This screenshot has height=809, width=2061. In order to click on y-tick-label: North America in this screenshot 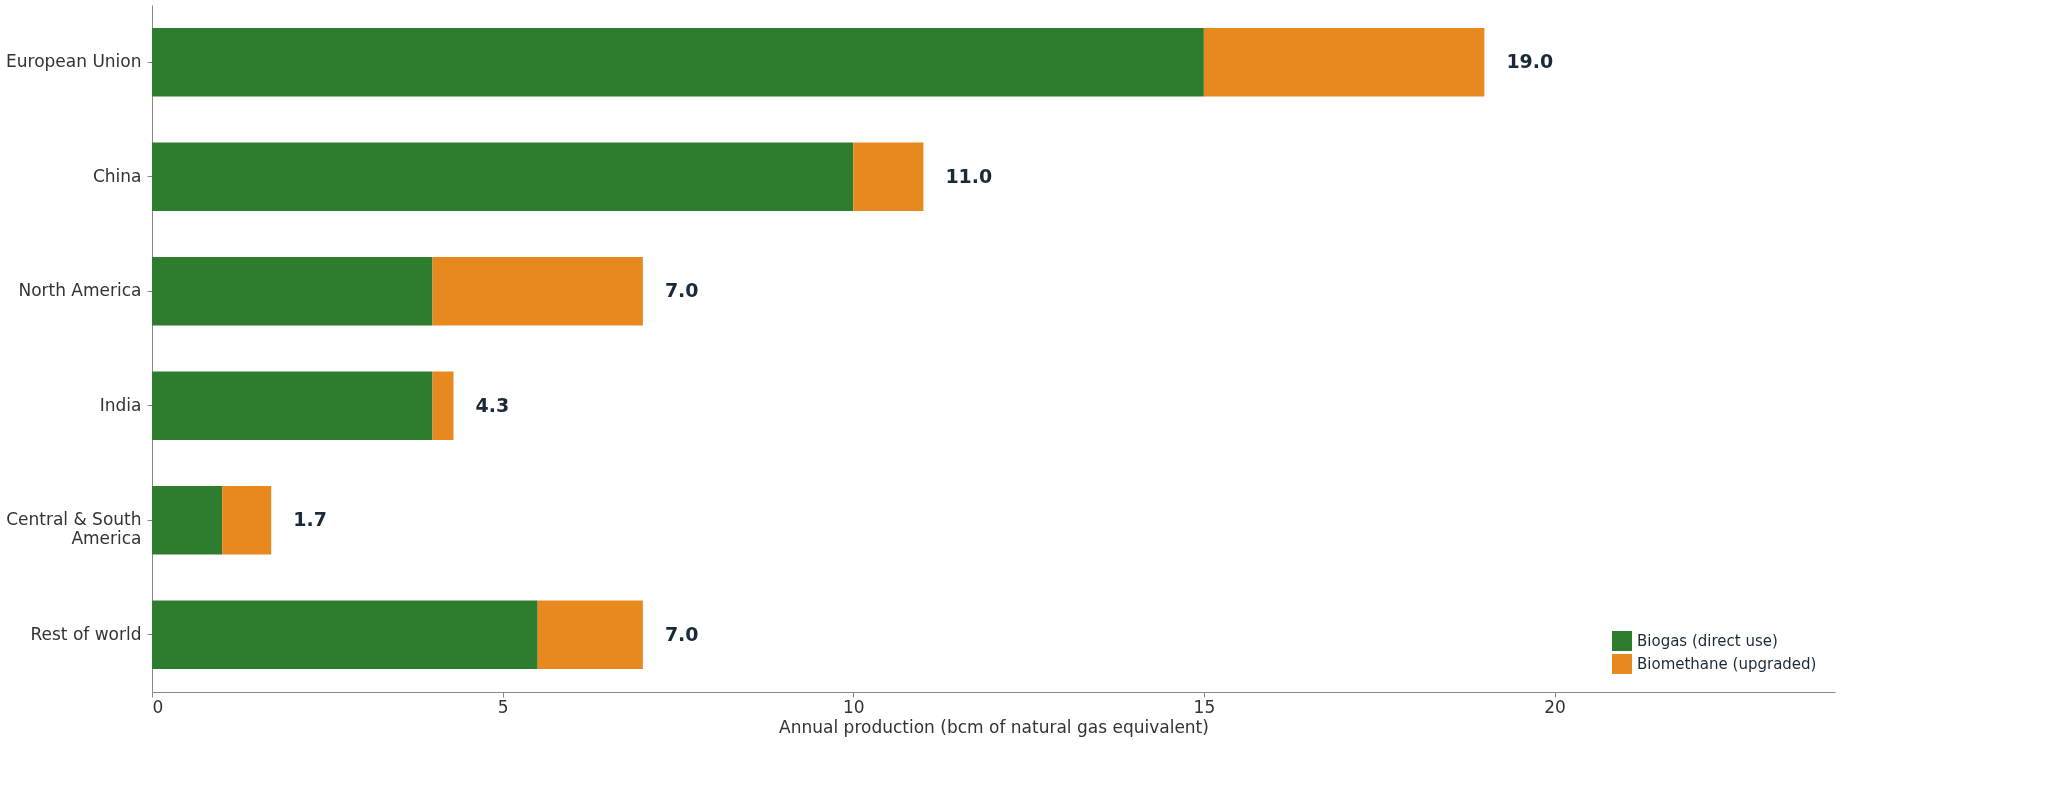, I will do `click(80, 290)`.